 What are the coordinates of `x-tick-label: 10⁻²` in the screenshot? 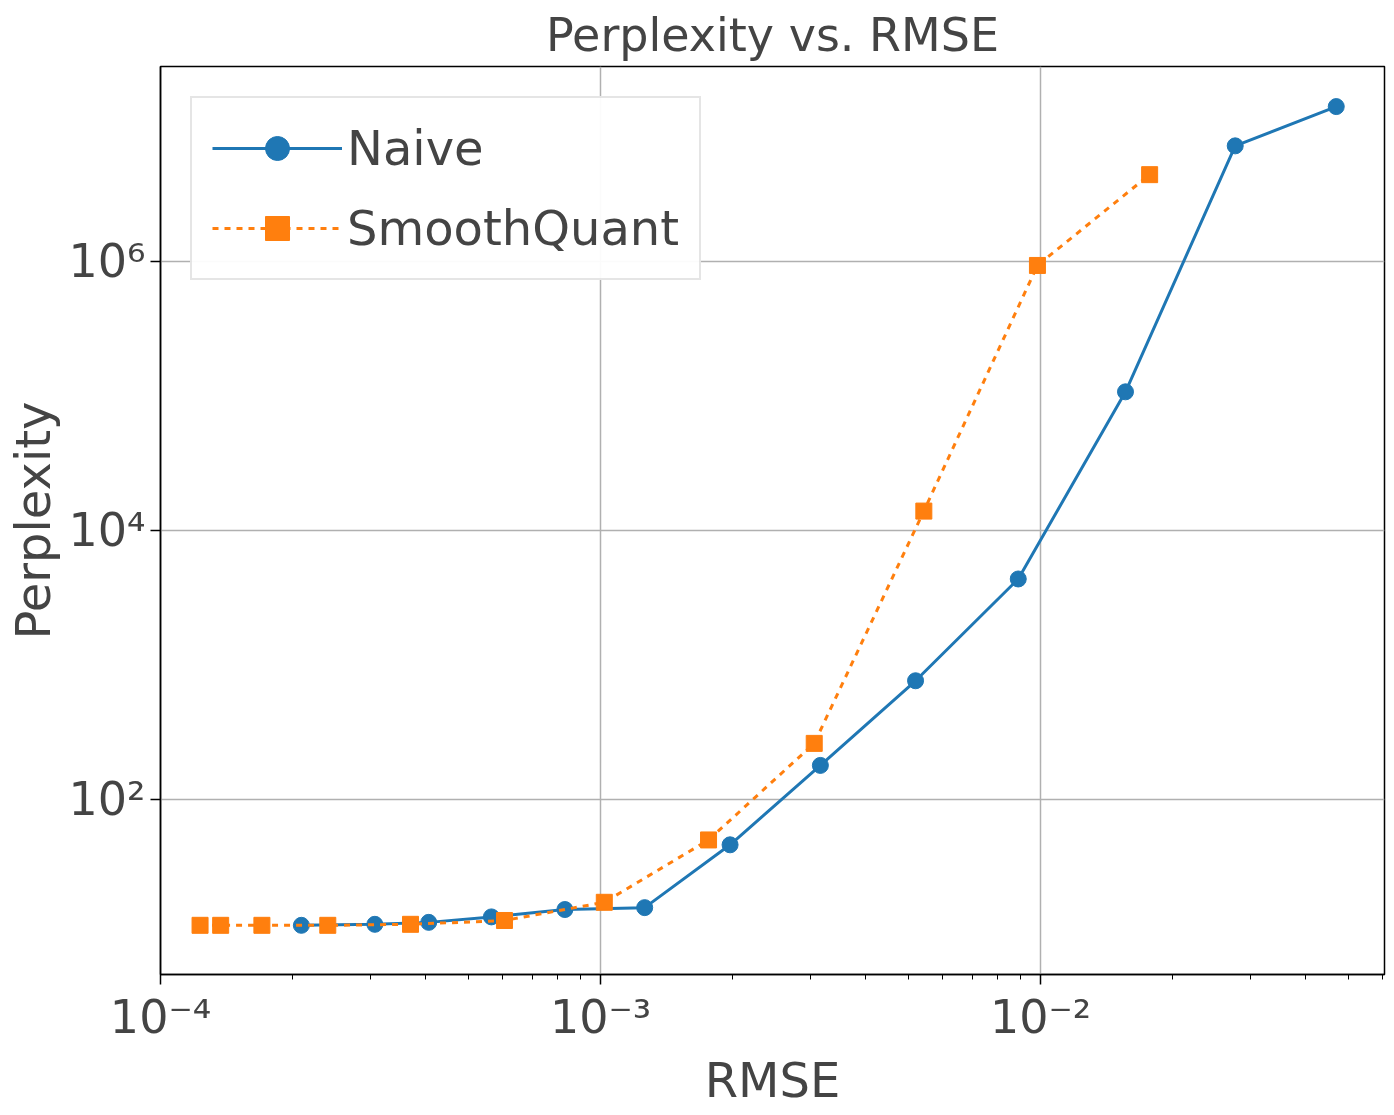 It's located at (1040, 1016).